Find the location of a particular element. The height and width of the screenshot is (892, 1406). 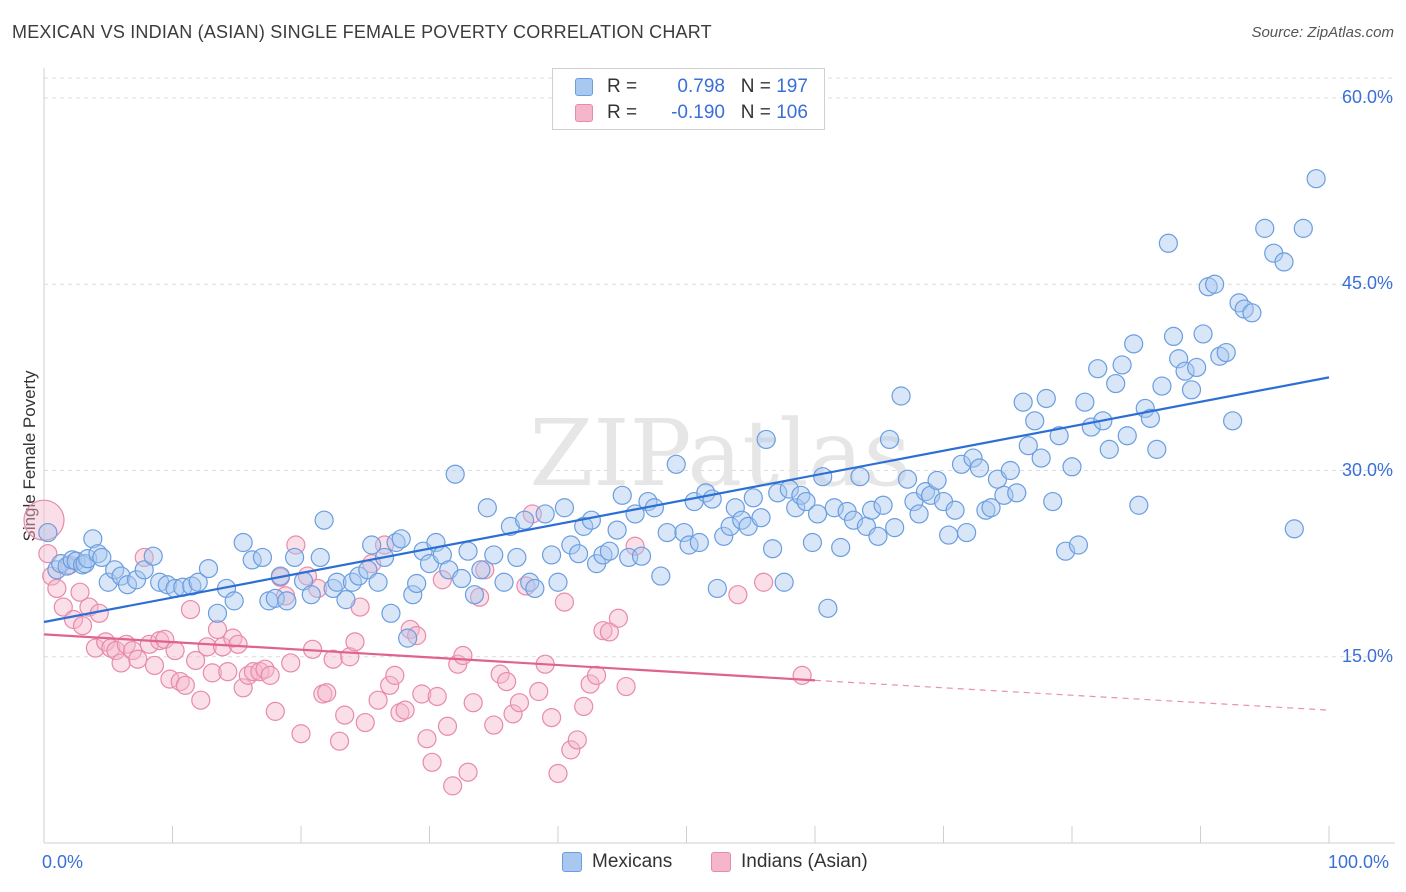

indians-swatch is located at coordinates (584, 113).